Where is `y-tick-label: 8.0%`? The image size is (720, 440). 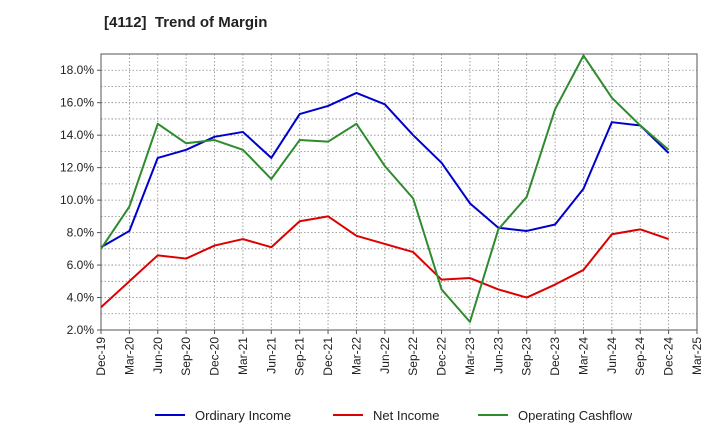 y-tick-label: 8.0% is located at coordinates (81, 233).